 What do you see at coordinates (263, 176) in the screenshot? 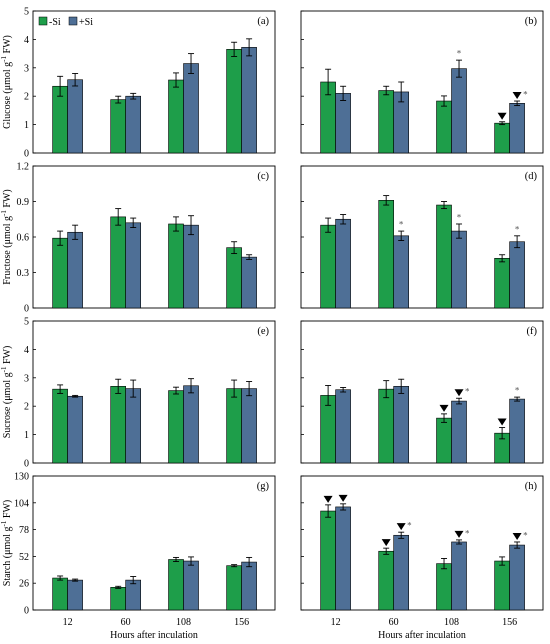
I see `panel-label: (c)` at bounding box center [263, 176].